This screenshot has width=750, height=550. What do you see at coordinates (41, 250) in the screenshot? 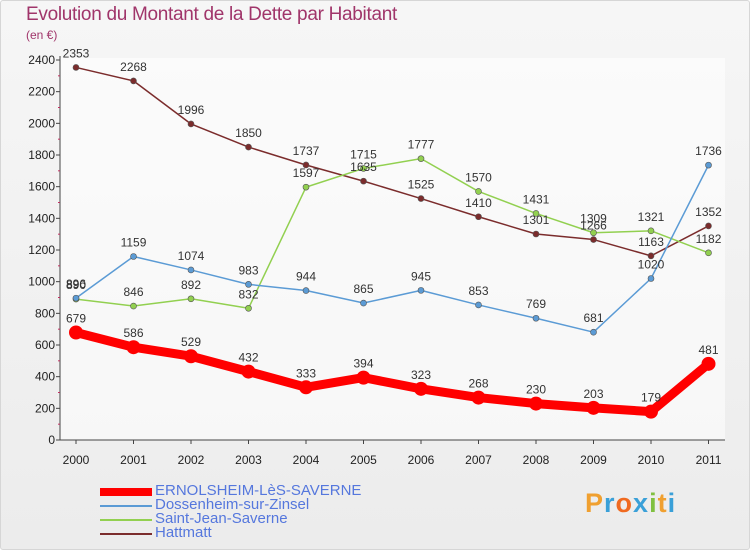
I see `y-tick-label: 1200` at bounding box center [41, 250].